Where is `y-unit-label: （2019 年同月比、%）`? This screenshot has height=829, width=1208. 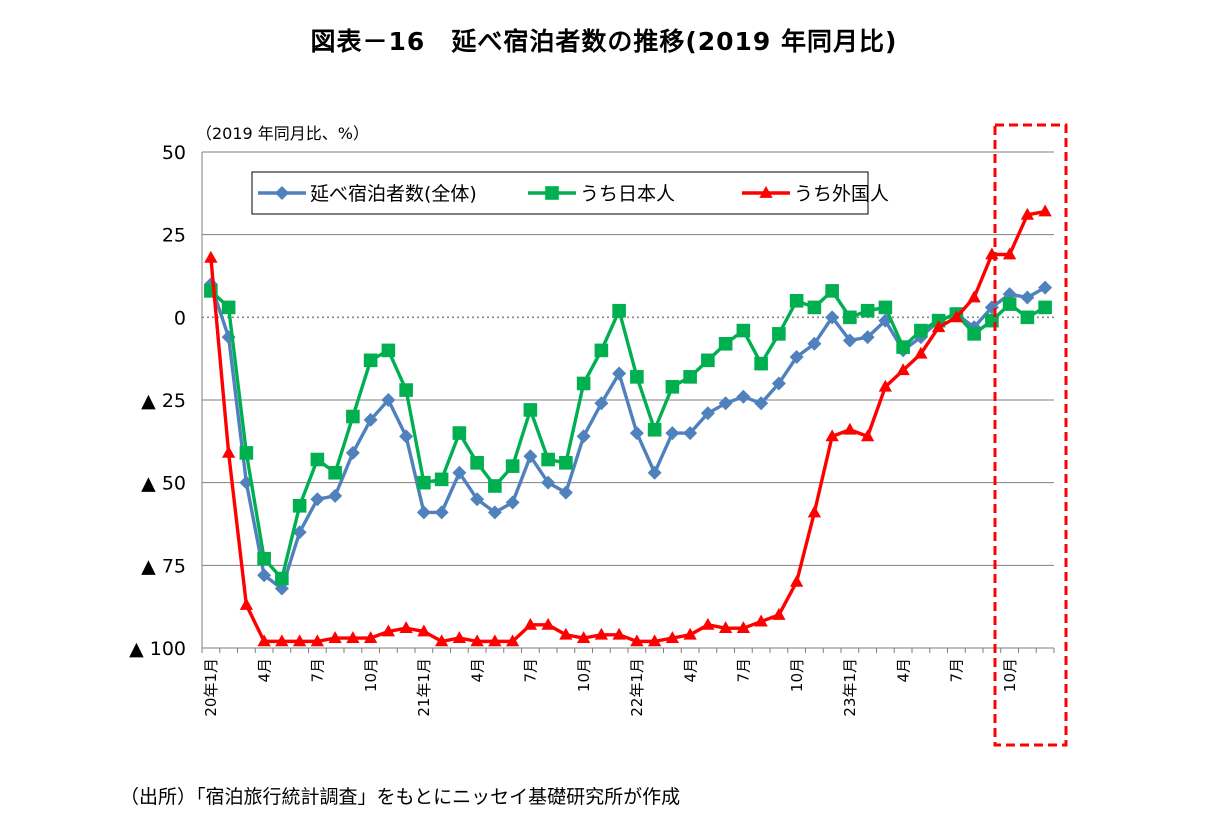 y-unit-label: （2019 年同月比、%） is located at coordinates (282, 133).